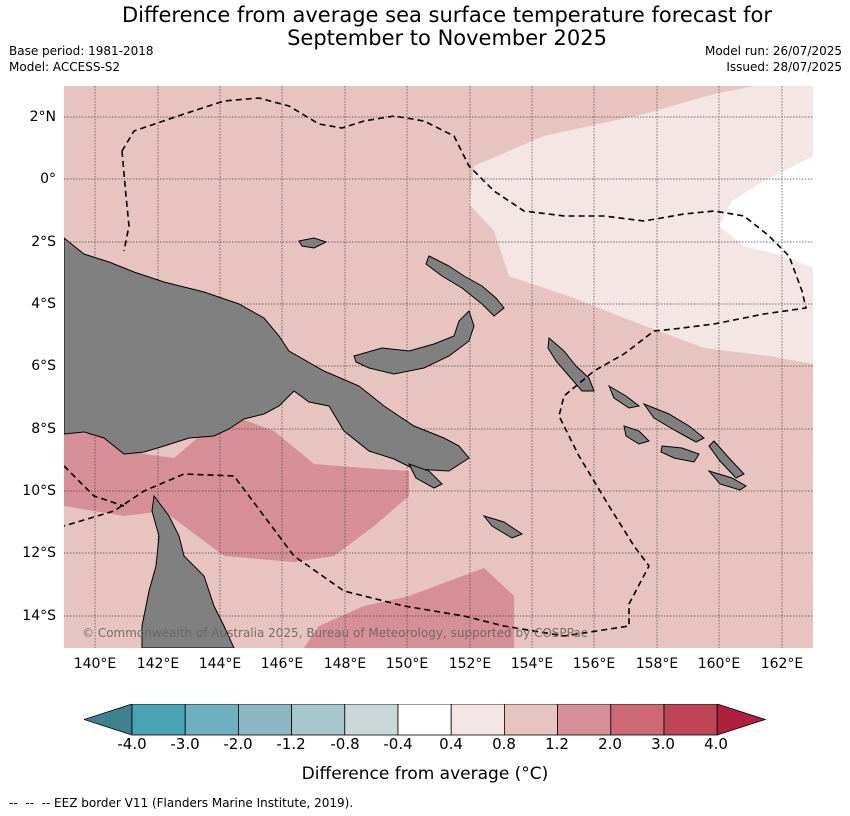 Image resolution: width=850 pixels, height=816 pixels. Describe the element at coordinates (594, 664) in the screenshot. I see `lon-label: 156°E` at that location.